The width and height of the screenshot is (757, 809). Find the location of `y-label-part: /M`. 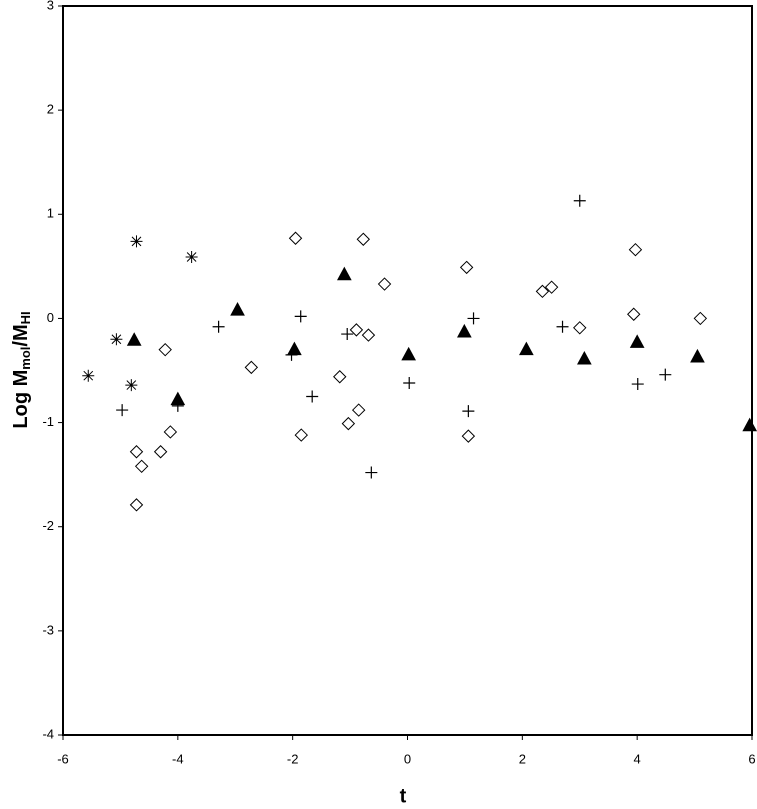

y-label-part: /M is located at coordinates (21, 335).